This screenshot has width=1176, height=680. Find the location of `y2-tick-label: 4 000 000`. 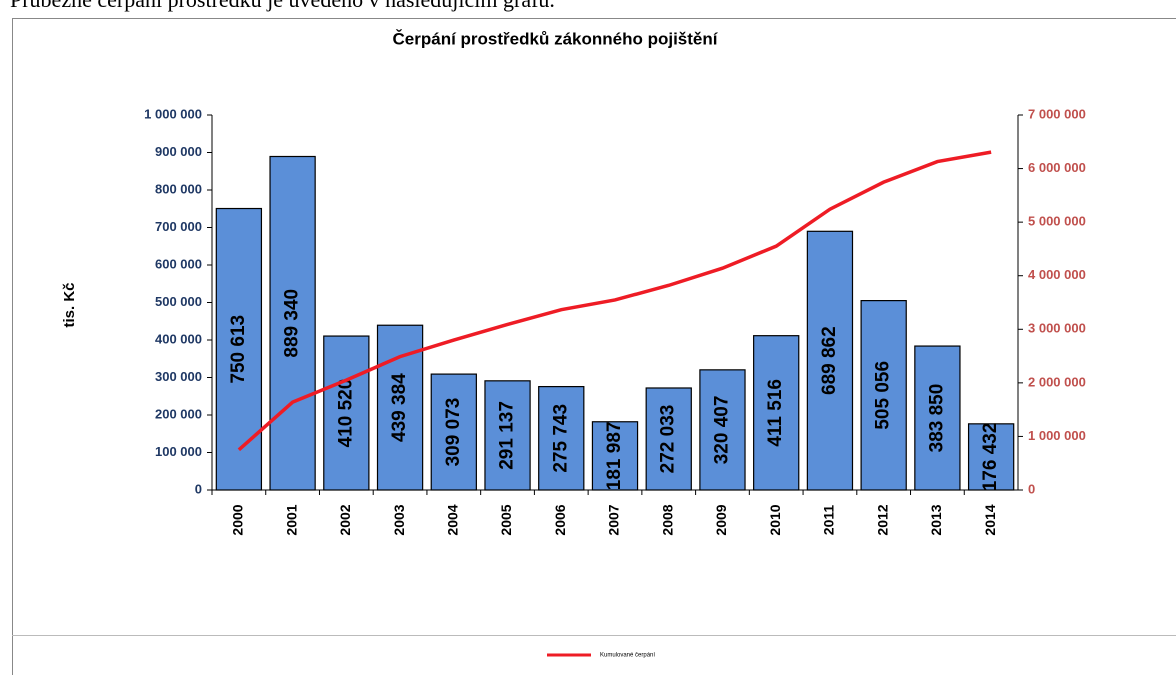

y2-tick-label: 4 000 000 is located at coordinates (1057, 274).